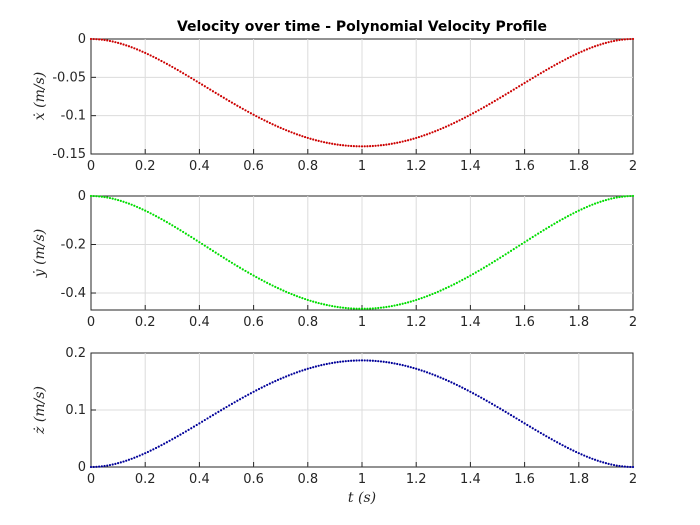  Describe the element at coordinates (253, 166) in the screenshot. I see `x-tick-label: 0.6` at that location.